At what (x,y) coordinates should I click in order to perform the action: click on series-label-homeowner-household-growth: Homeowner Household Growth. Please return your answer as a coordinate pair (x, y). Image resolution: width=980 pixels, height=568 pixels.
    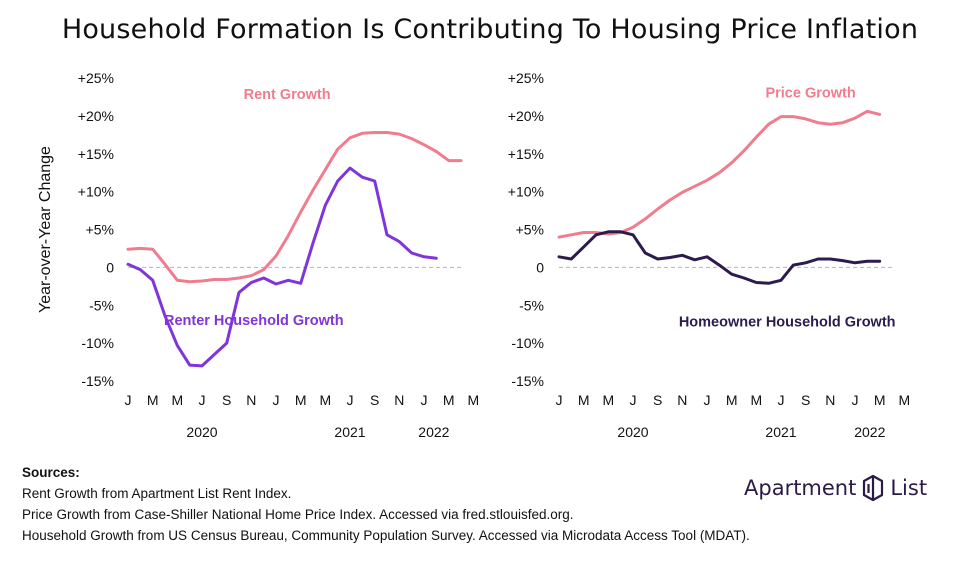
    Looking at the image, I should click on (787, 322).